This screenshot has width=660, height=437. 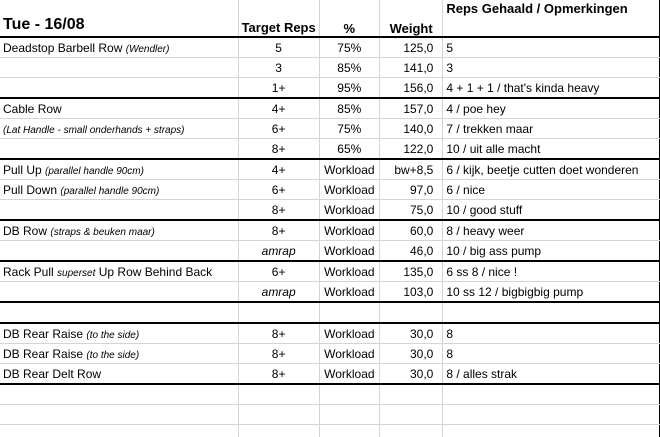 What do you see at coordinates (119, 230) in the screenshot?
I see `exercise-cell: DB Row (straps & beuken maar)` at bounding box center [119, 230].